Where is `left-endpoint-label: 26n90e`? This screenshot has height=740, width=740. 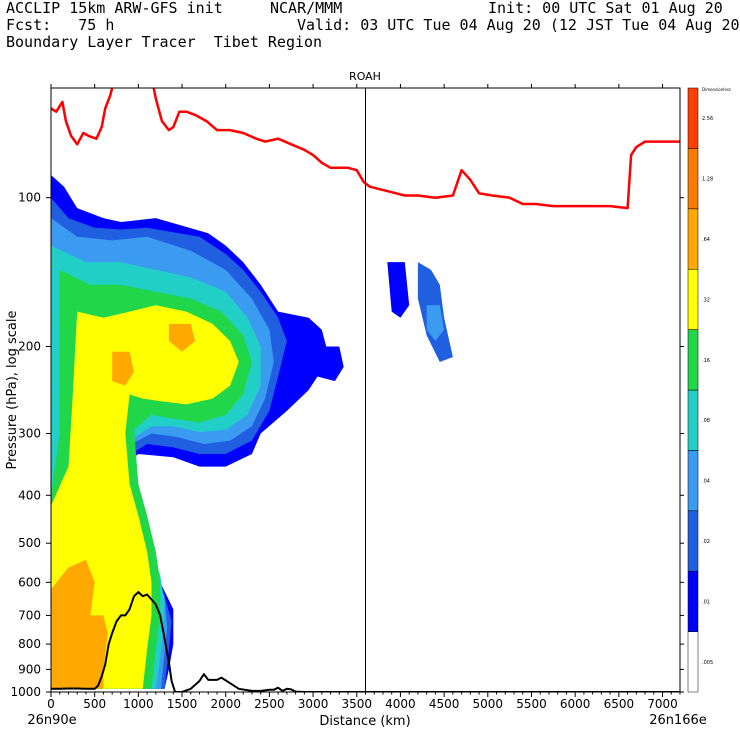 left-endpoint-label: 26n90e is located at coordinates (51, 720).